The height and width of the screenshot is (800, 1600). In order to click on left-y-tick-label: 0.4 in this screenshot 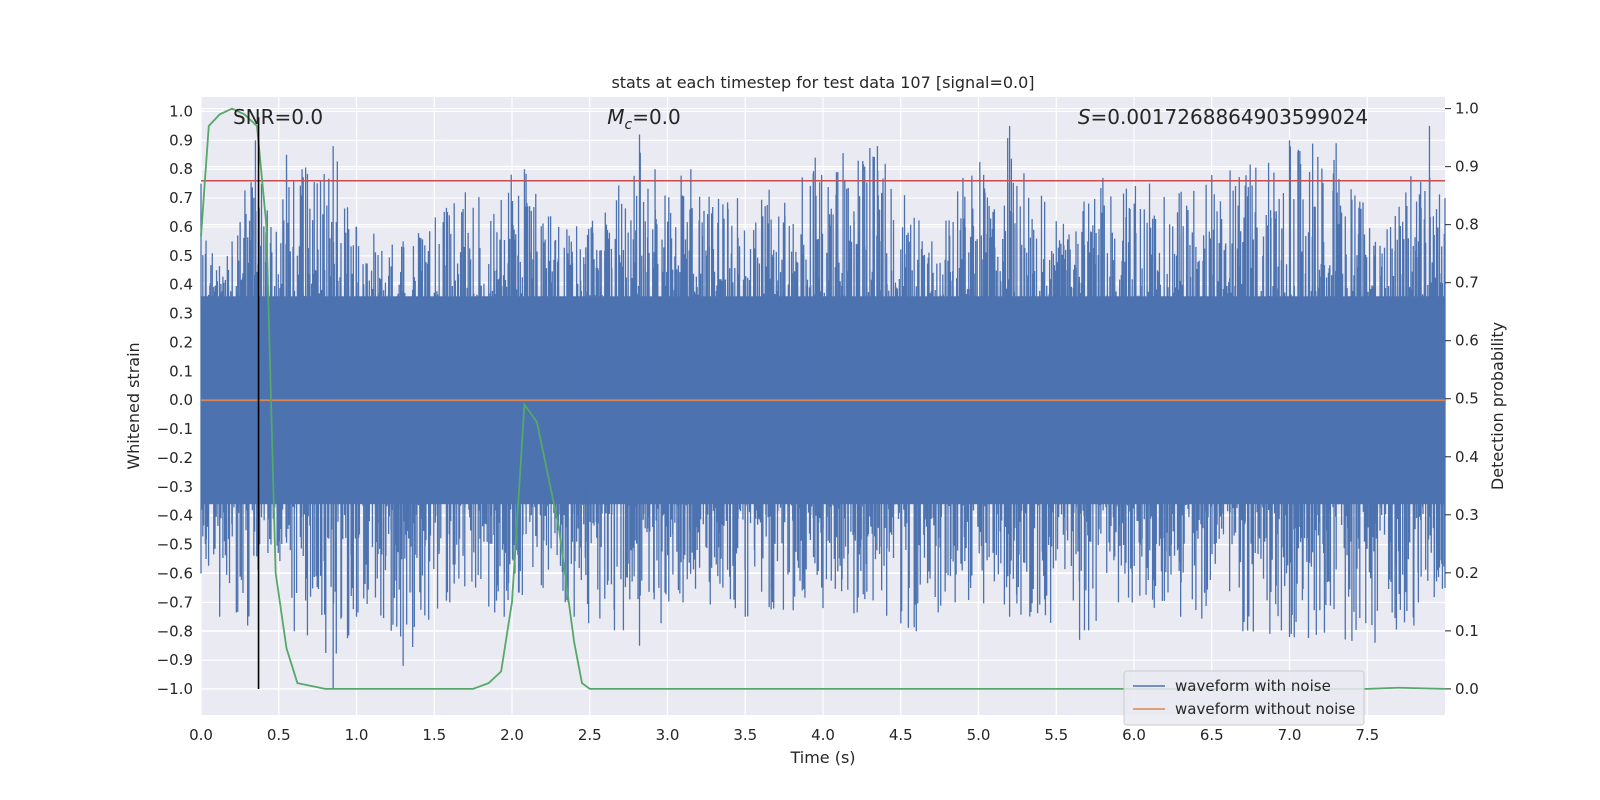, I will do `click(181, 285)`.